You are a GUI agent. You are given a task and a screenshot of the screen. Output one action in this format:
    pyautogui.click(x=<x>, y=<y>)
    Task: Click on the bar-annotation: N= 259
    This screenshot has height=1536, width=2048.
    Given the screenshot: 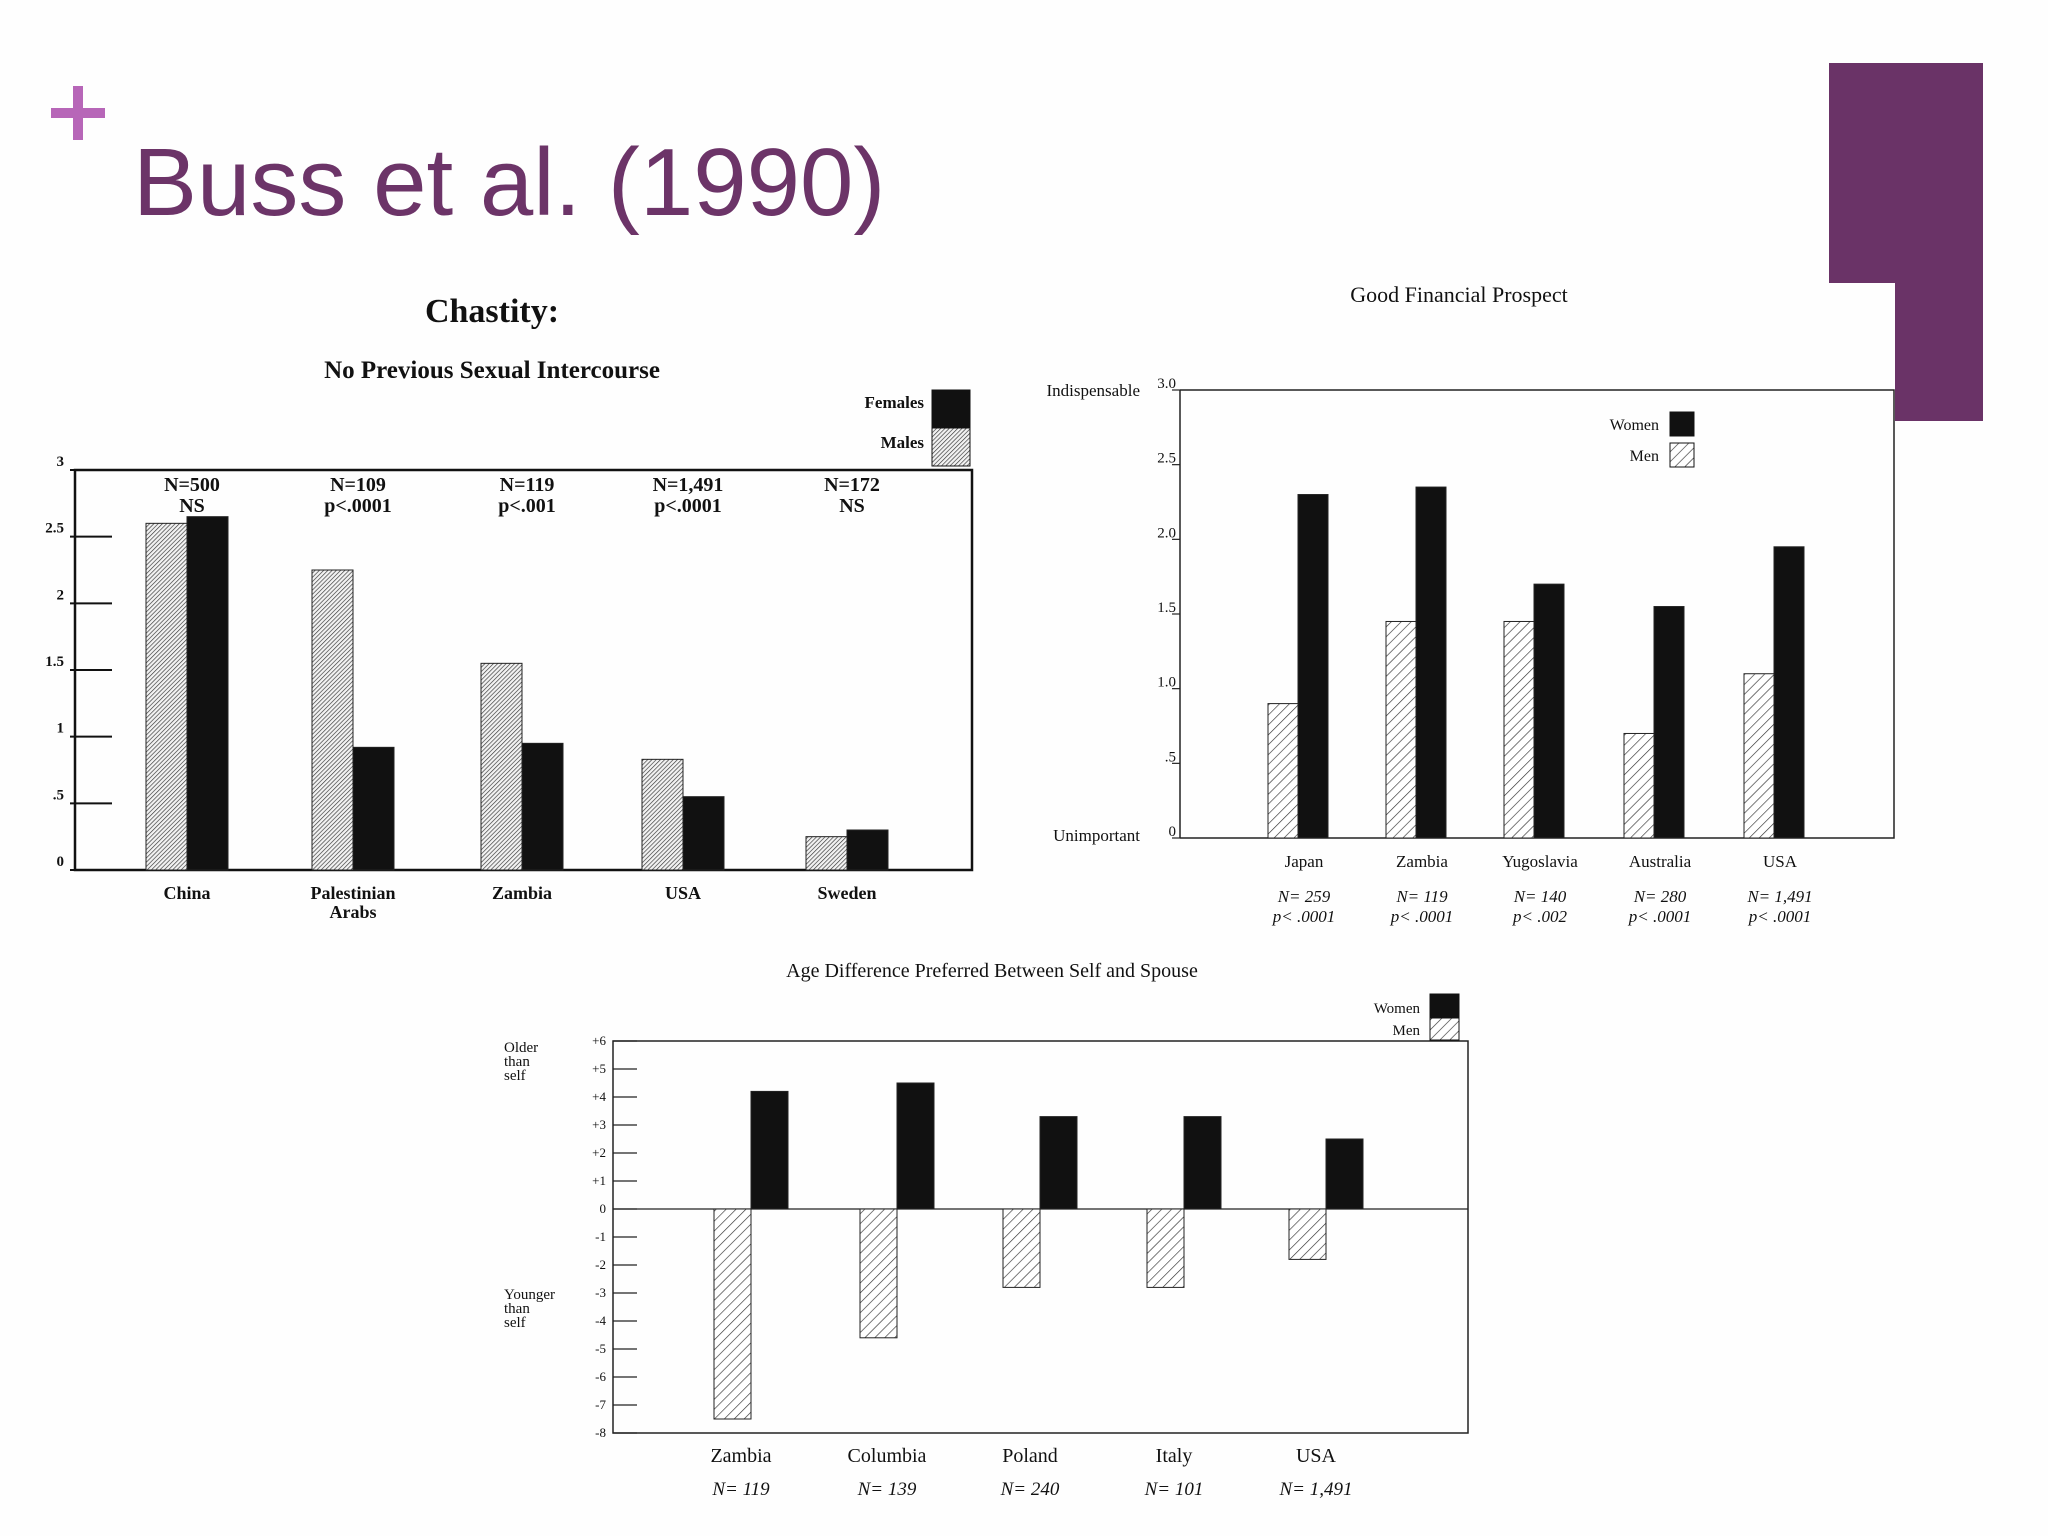 What is the action you would take?
    pyautogui.click(x=1304, y=896)
    